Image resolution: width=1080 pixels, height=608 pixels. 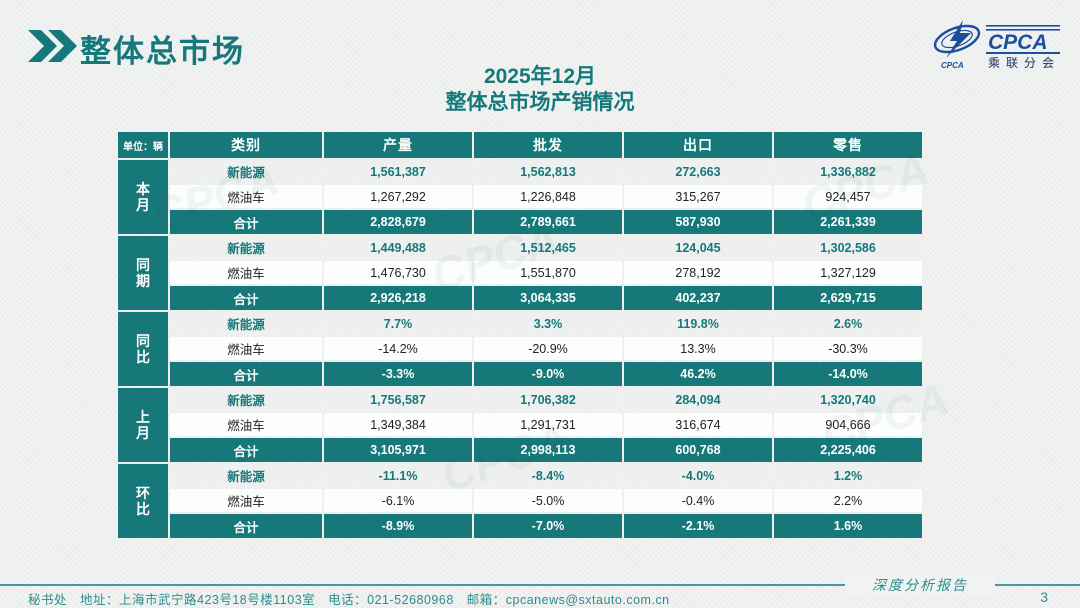 I want to click on cpca-wordmark: CPCA 乘联分会, so click(x=1023, y=47).